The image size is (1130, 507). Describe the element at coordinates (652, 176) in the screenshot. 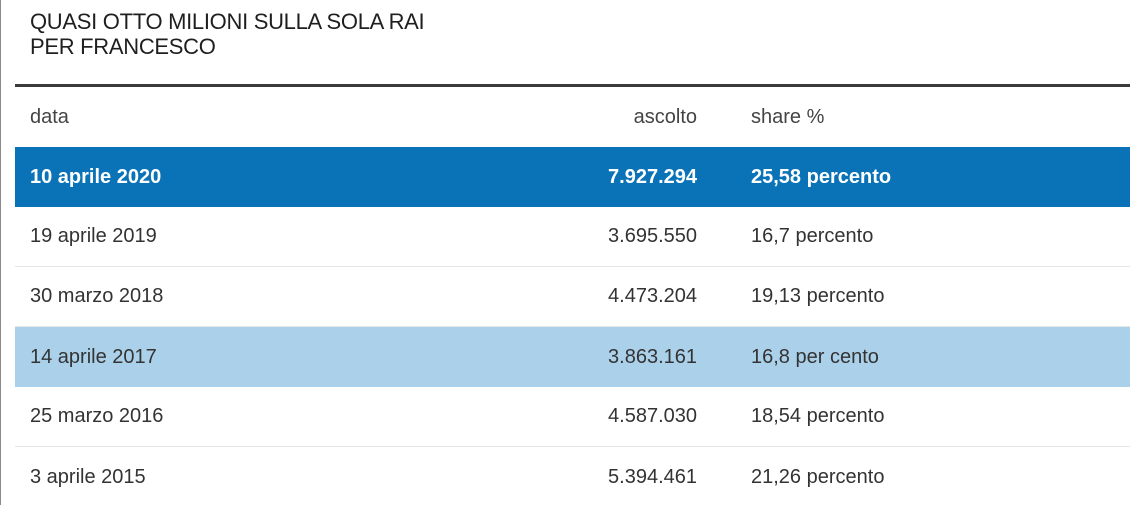

I see `cell-ascolto: 7.927.294` at that location.